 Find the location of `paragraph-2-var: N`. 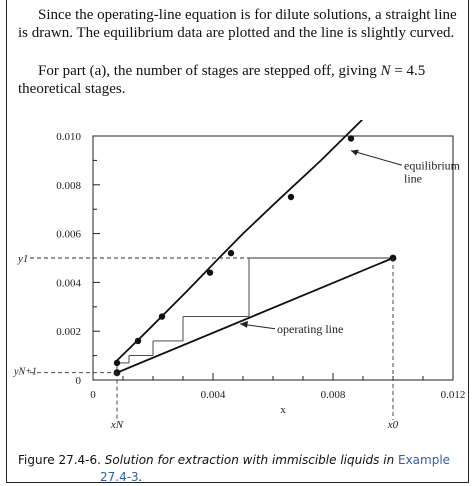

paragraph-2-var: N is located at coordinates (385, 71).